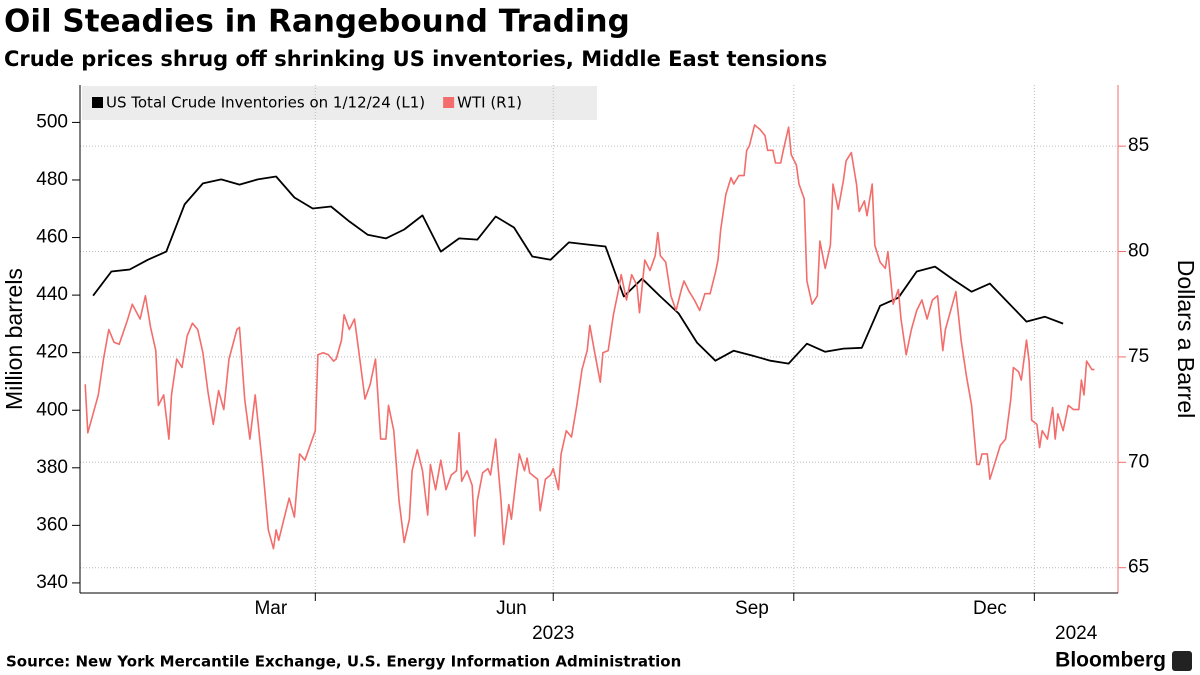 This screenshot has height=675, width=1200. What do you see at coordinates (52, 409) in the screenshot?
I see `y-tick-label: 400` at bounding box center [52, 409].